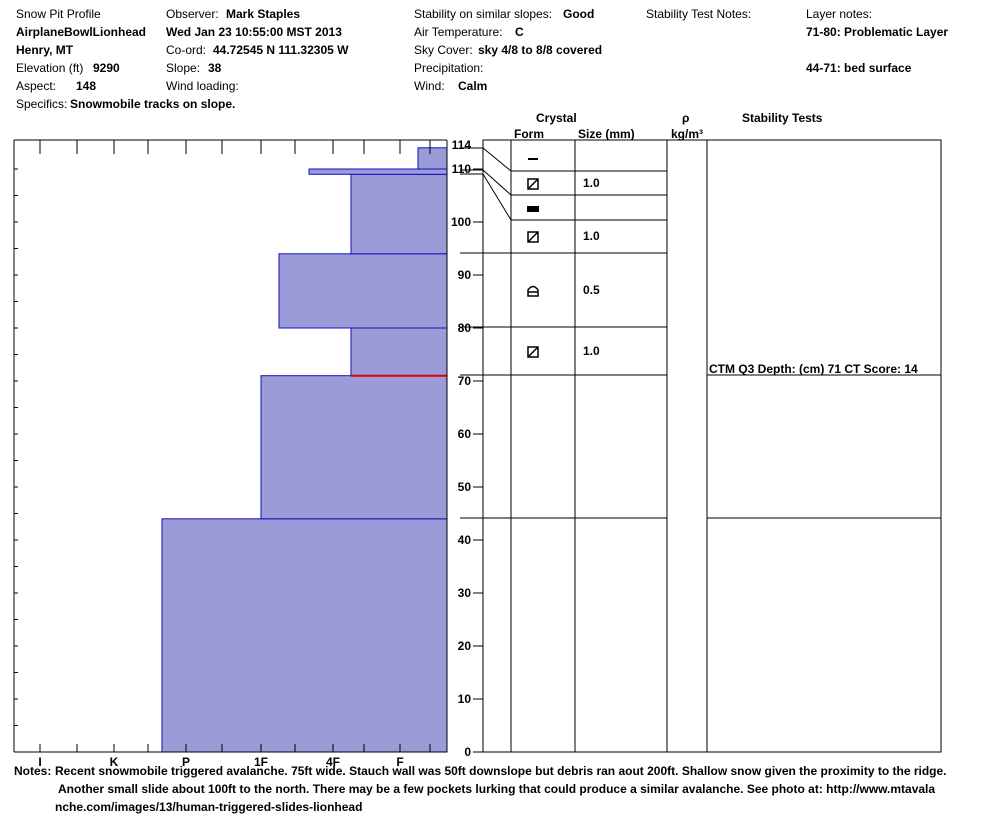  I want to click on layer-note-1: 71-80: Problematic Layer, so click(877, 32).